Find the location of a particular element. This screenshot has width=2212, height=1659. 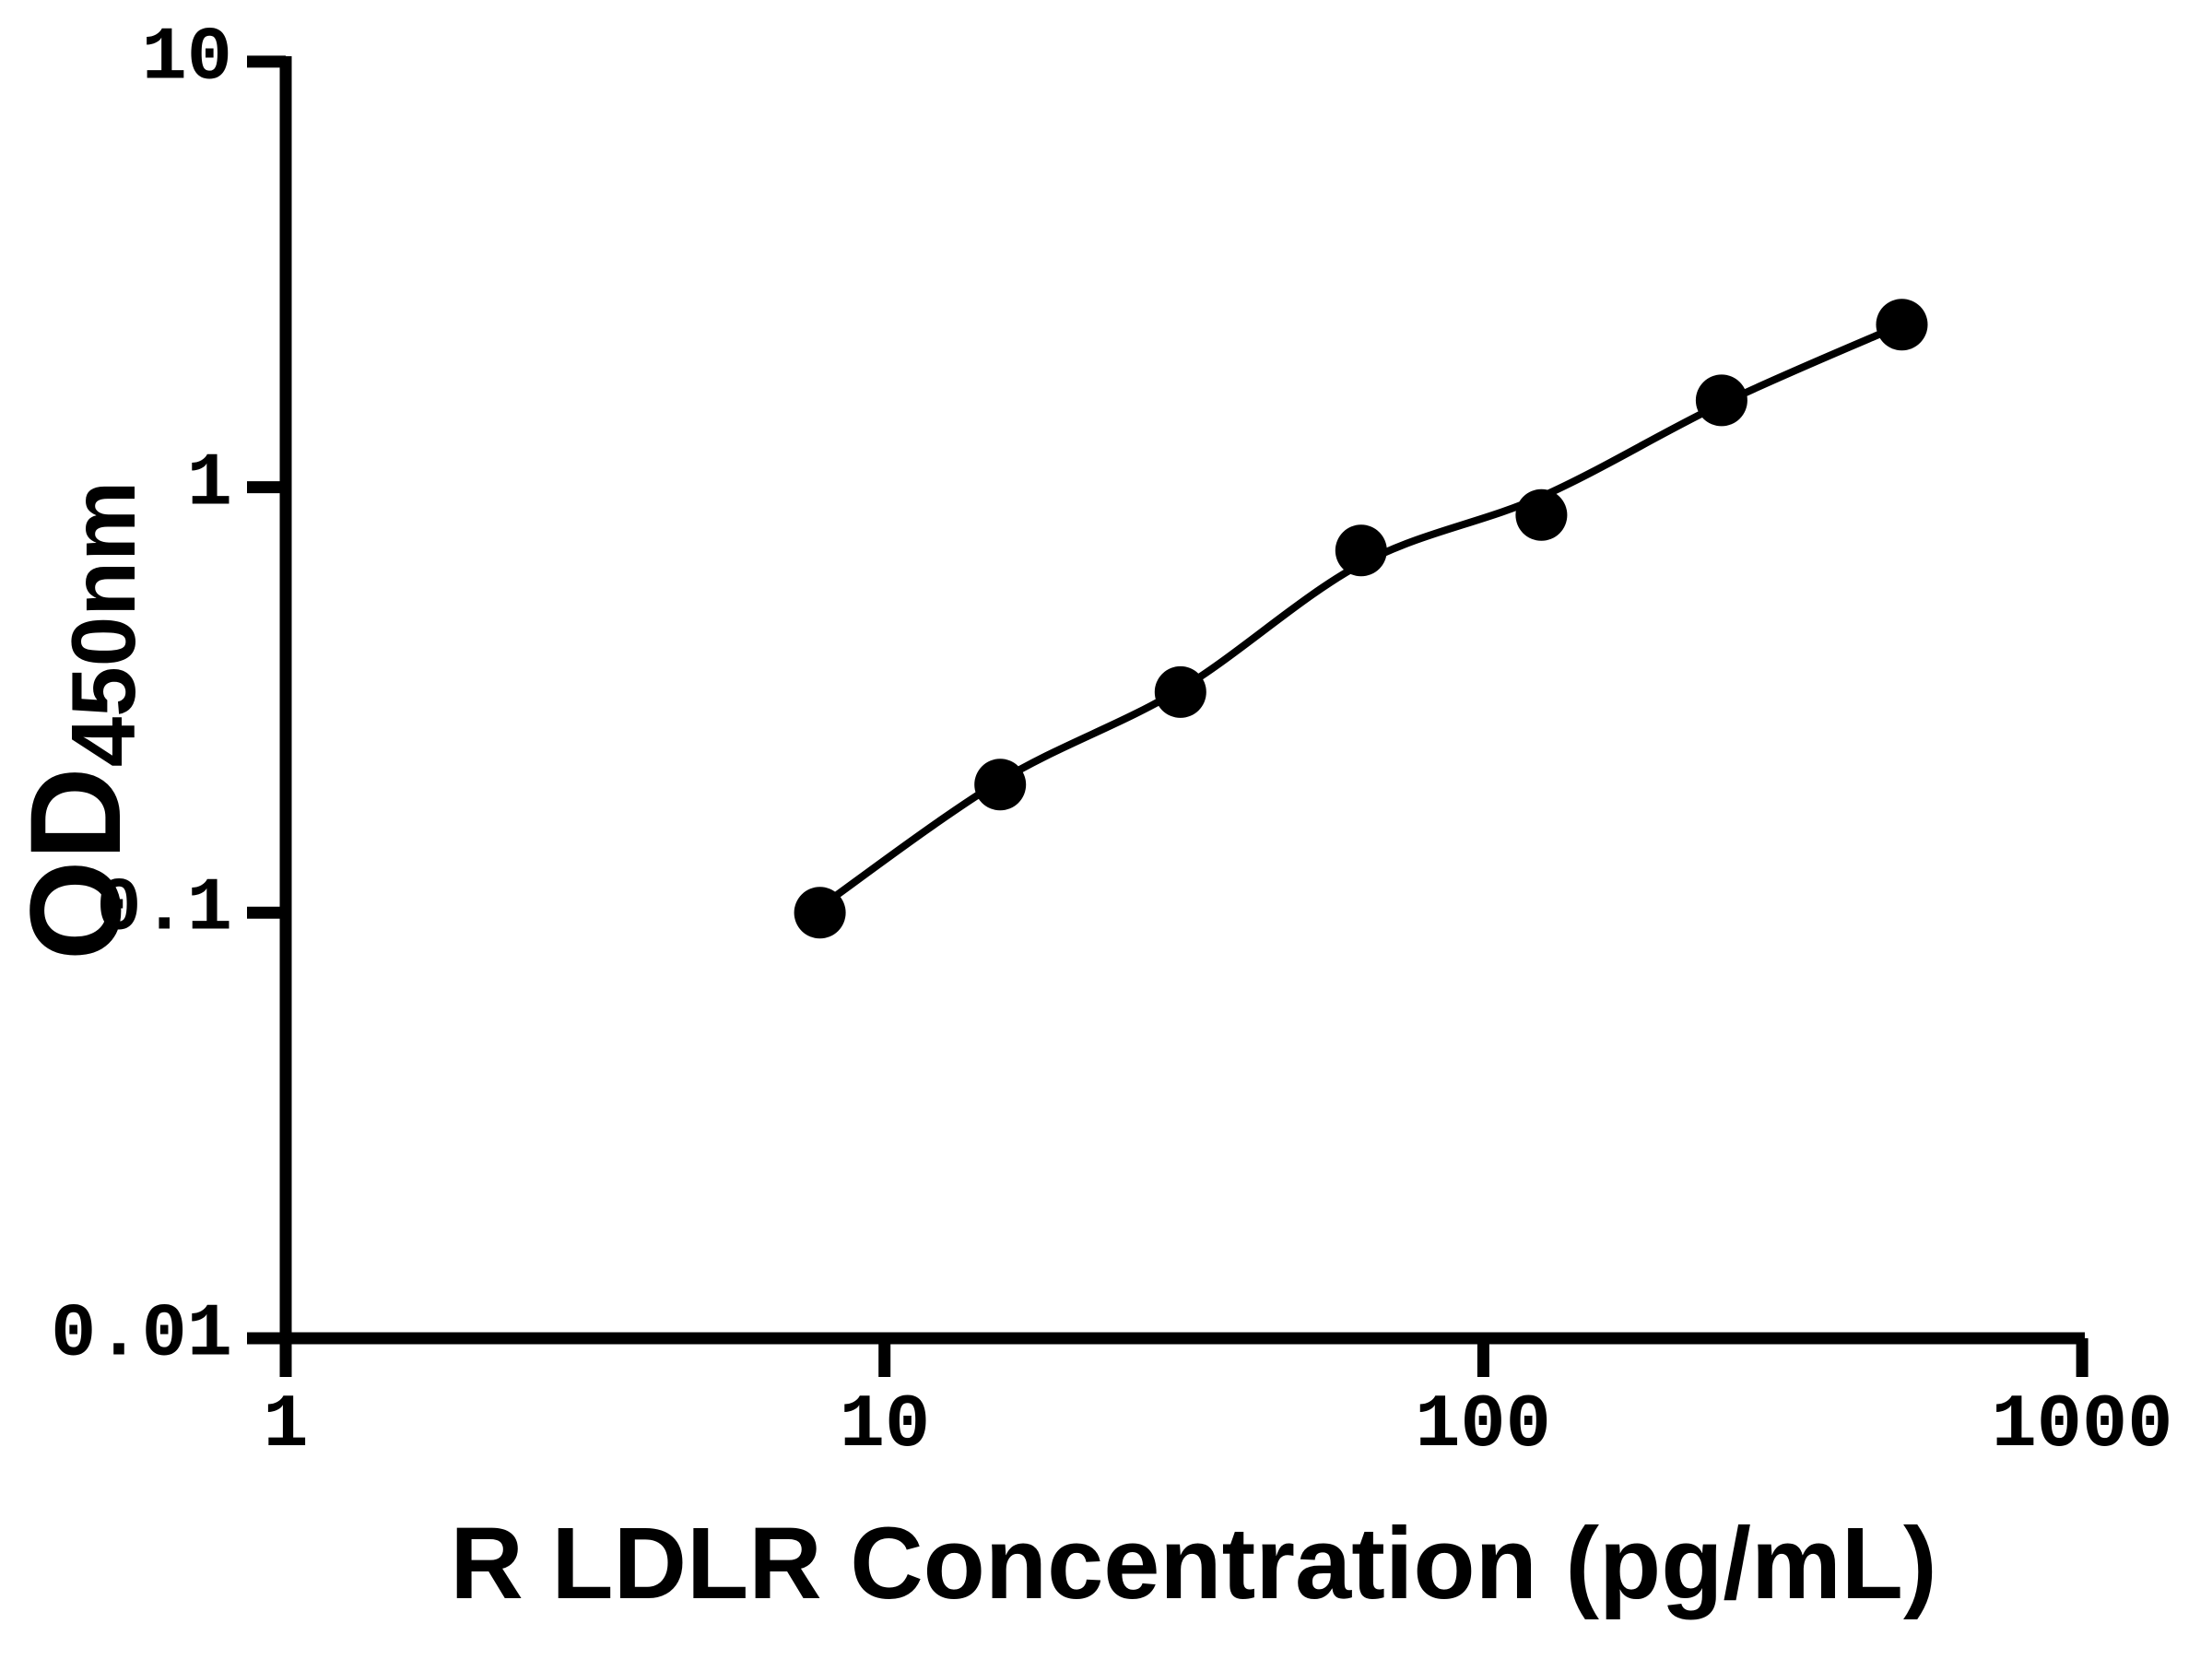

y-axis-title: OD450nm is located at coordinates (78, 721).